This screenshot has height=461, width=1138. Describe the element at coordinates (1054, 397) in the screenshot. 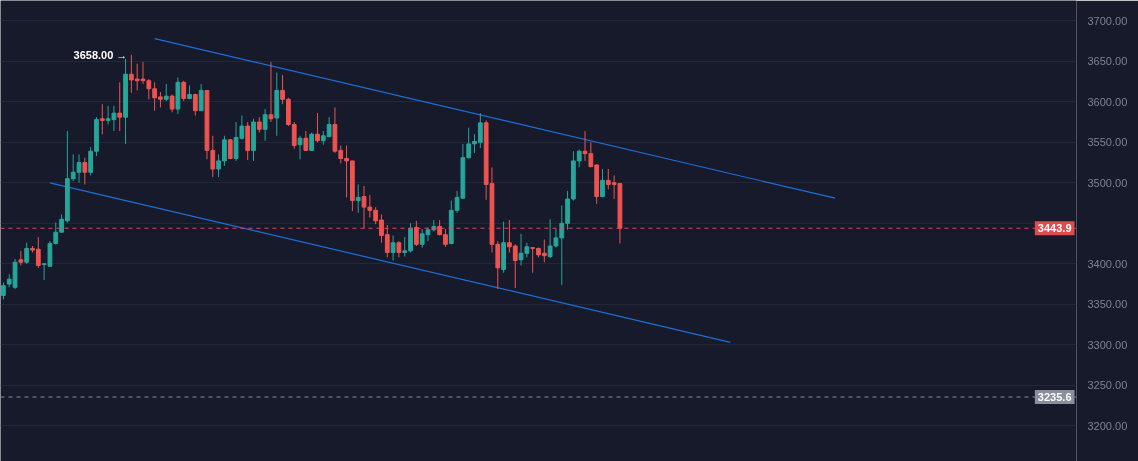

I see `ref-line-label: 3235.6` at that location.